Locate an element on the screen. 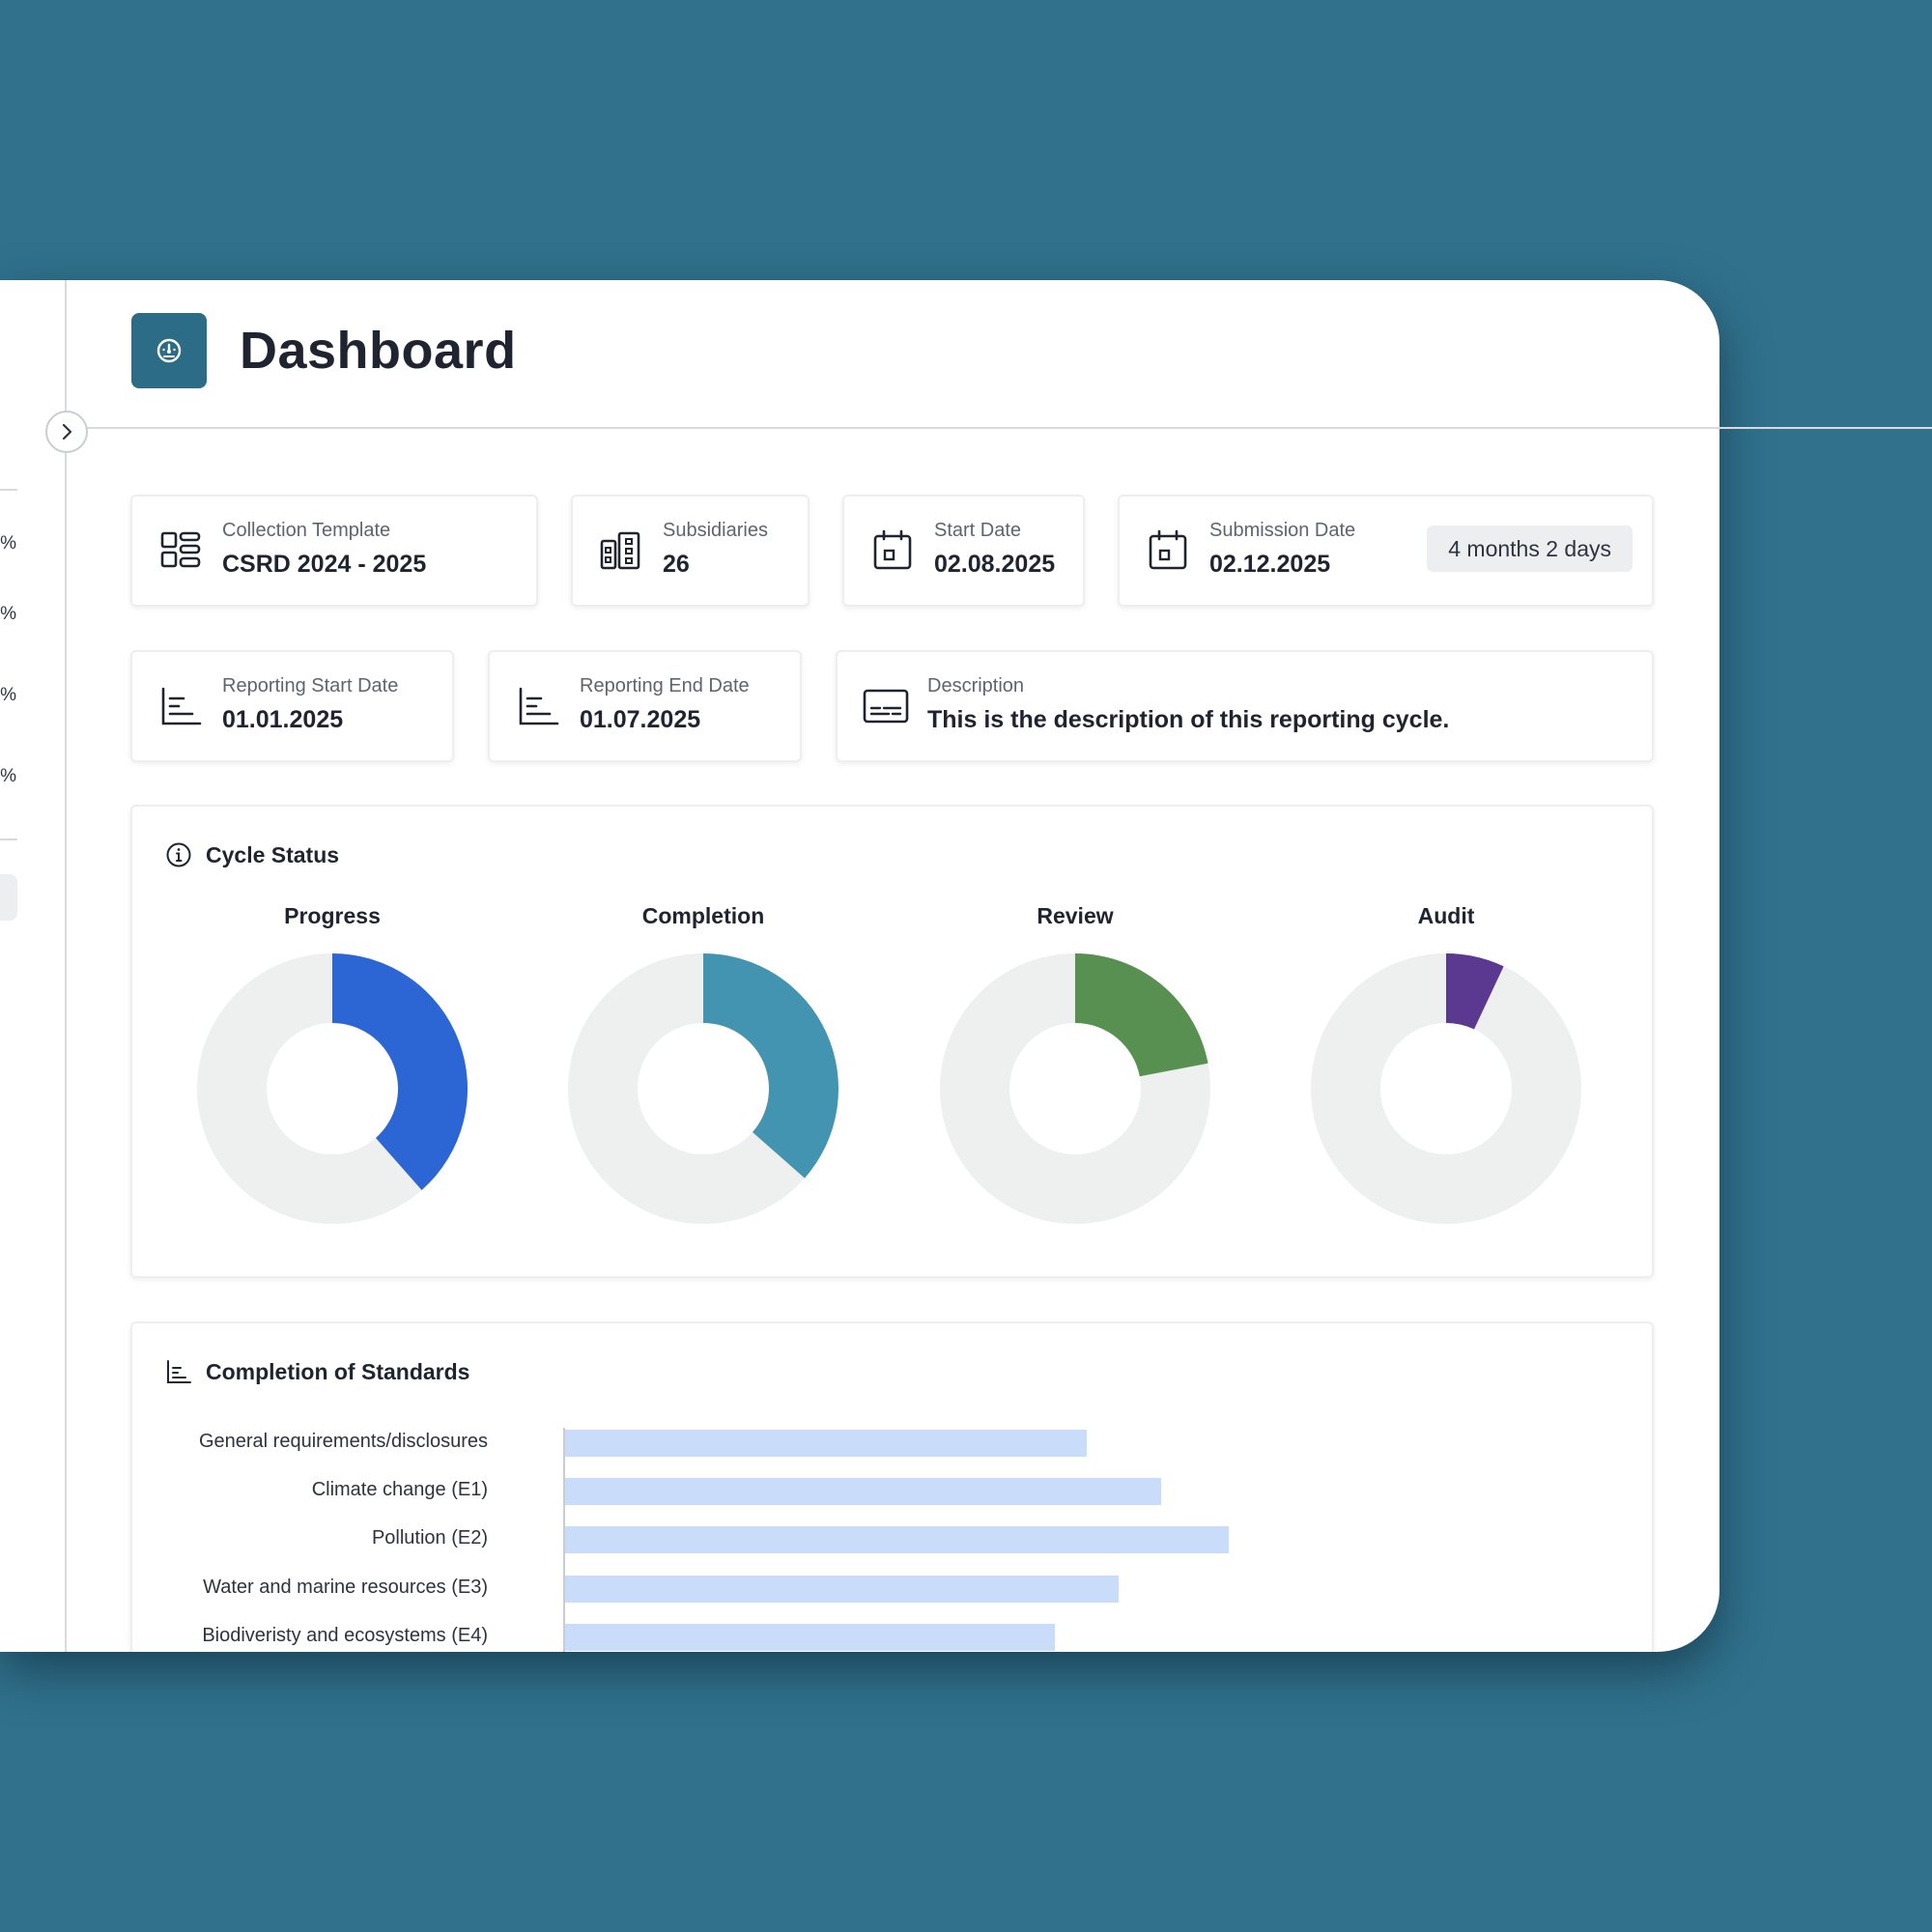 The width and height of the screenshot is (1932, 1932). subtitles-icon is located at coordinates (886, 706).